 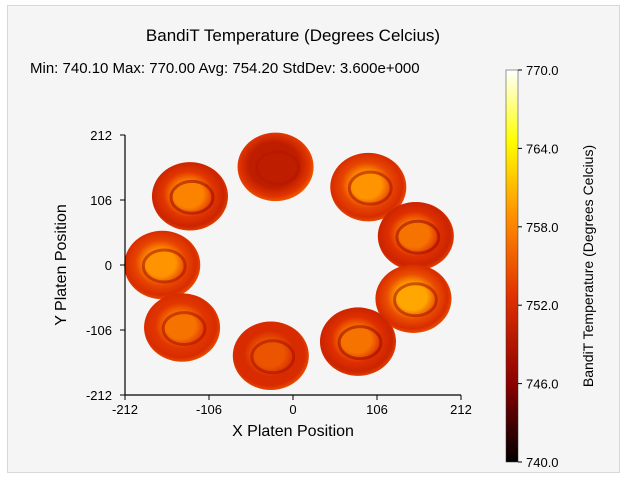 I want to click on colorbar-tick-label: 752.0, so click(x=542, y=305).